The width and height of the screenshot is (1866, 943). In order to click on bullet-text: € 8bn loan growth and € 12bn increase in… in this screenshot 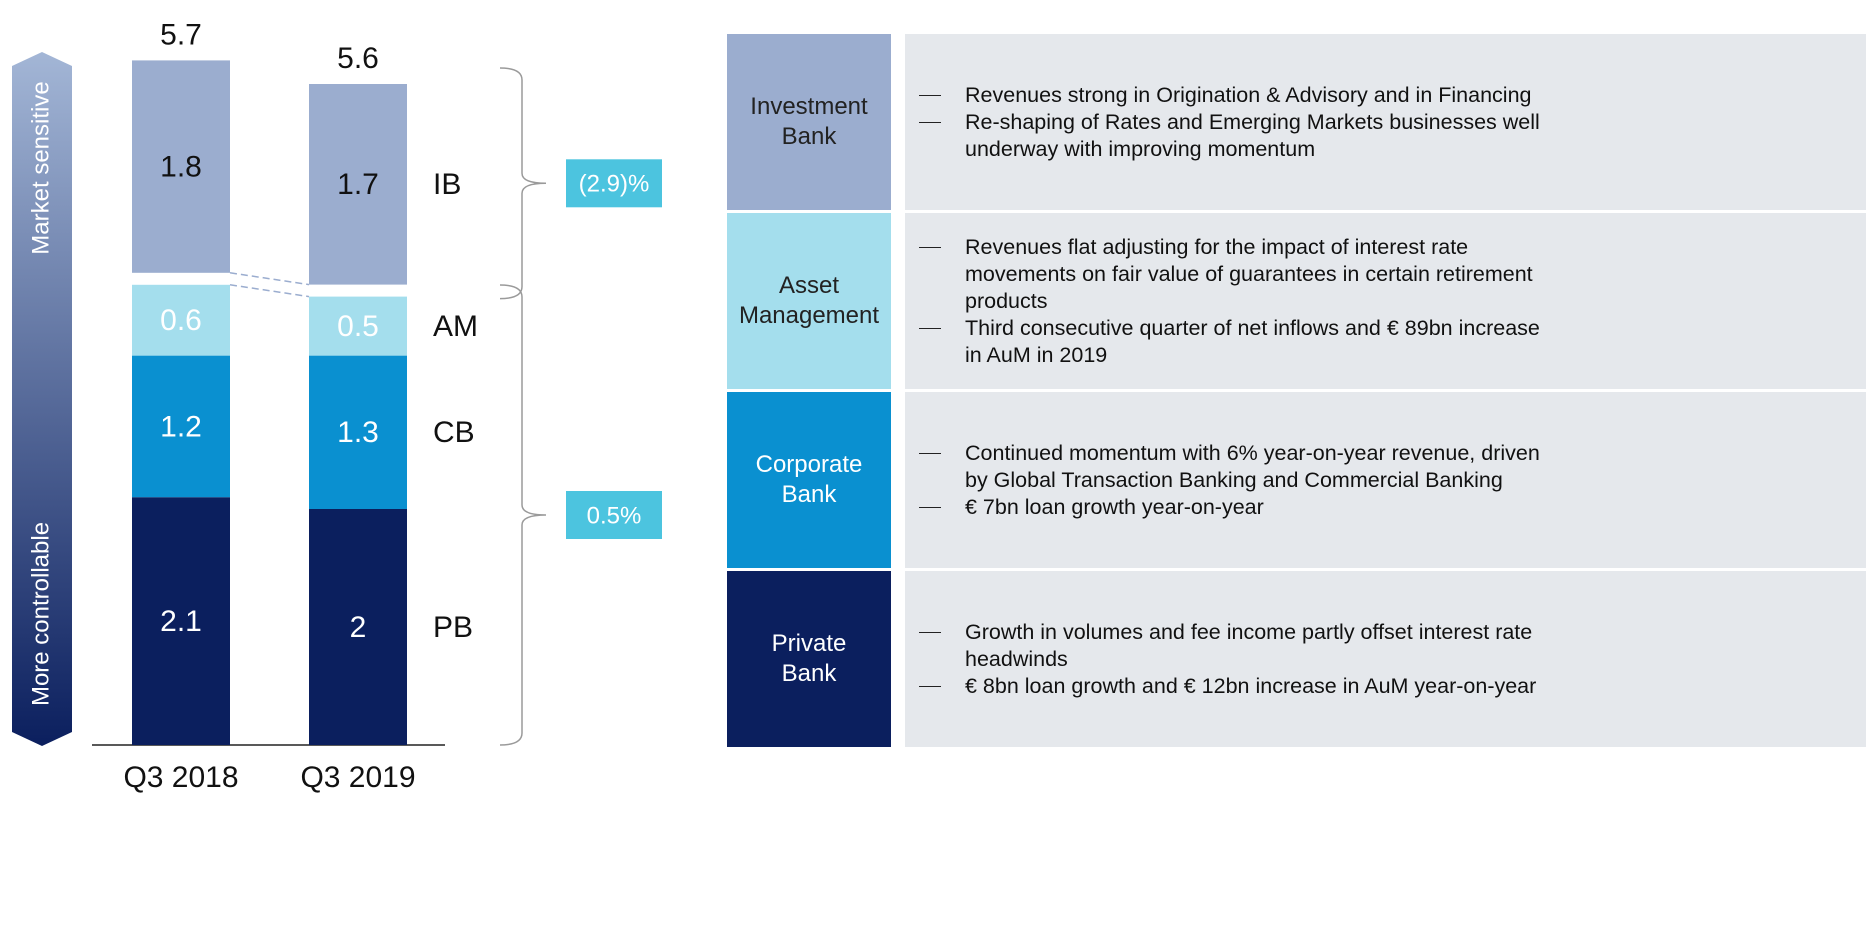, I will do `click(1251, 685)`.